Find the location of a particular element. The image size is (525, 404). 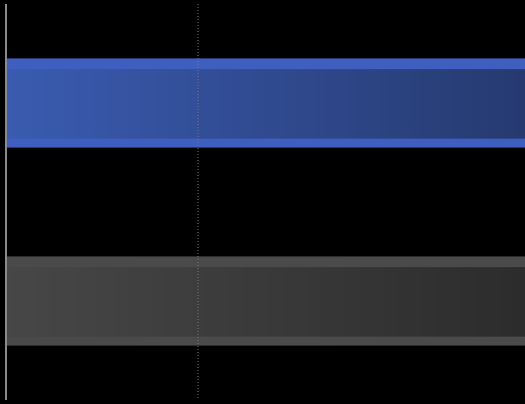

bar-1-top-edge is located at coordinates (265, 64).